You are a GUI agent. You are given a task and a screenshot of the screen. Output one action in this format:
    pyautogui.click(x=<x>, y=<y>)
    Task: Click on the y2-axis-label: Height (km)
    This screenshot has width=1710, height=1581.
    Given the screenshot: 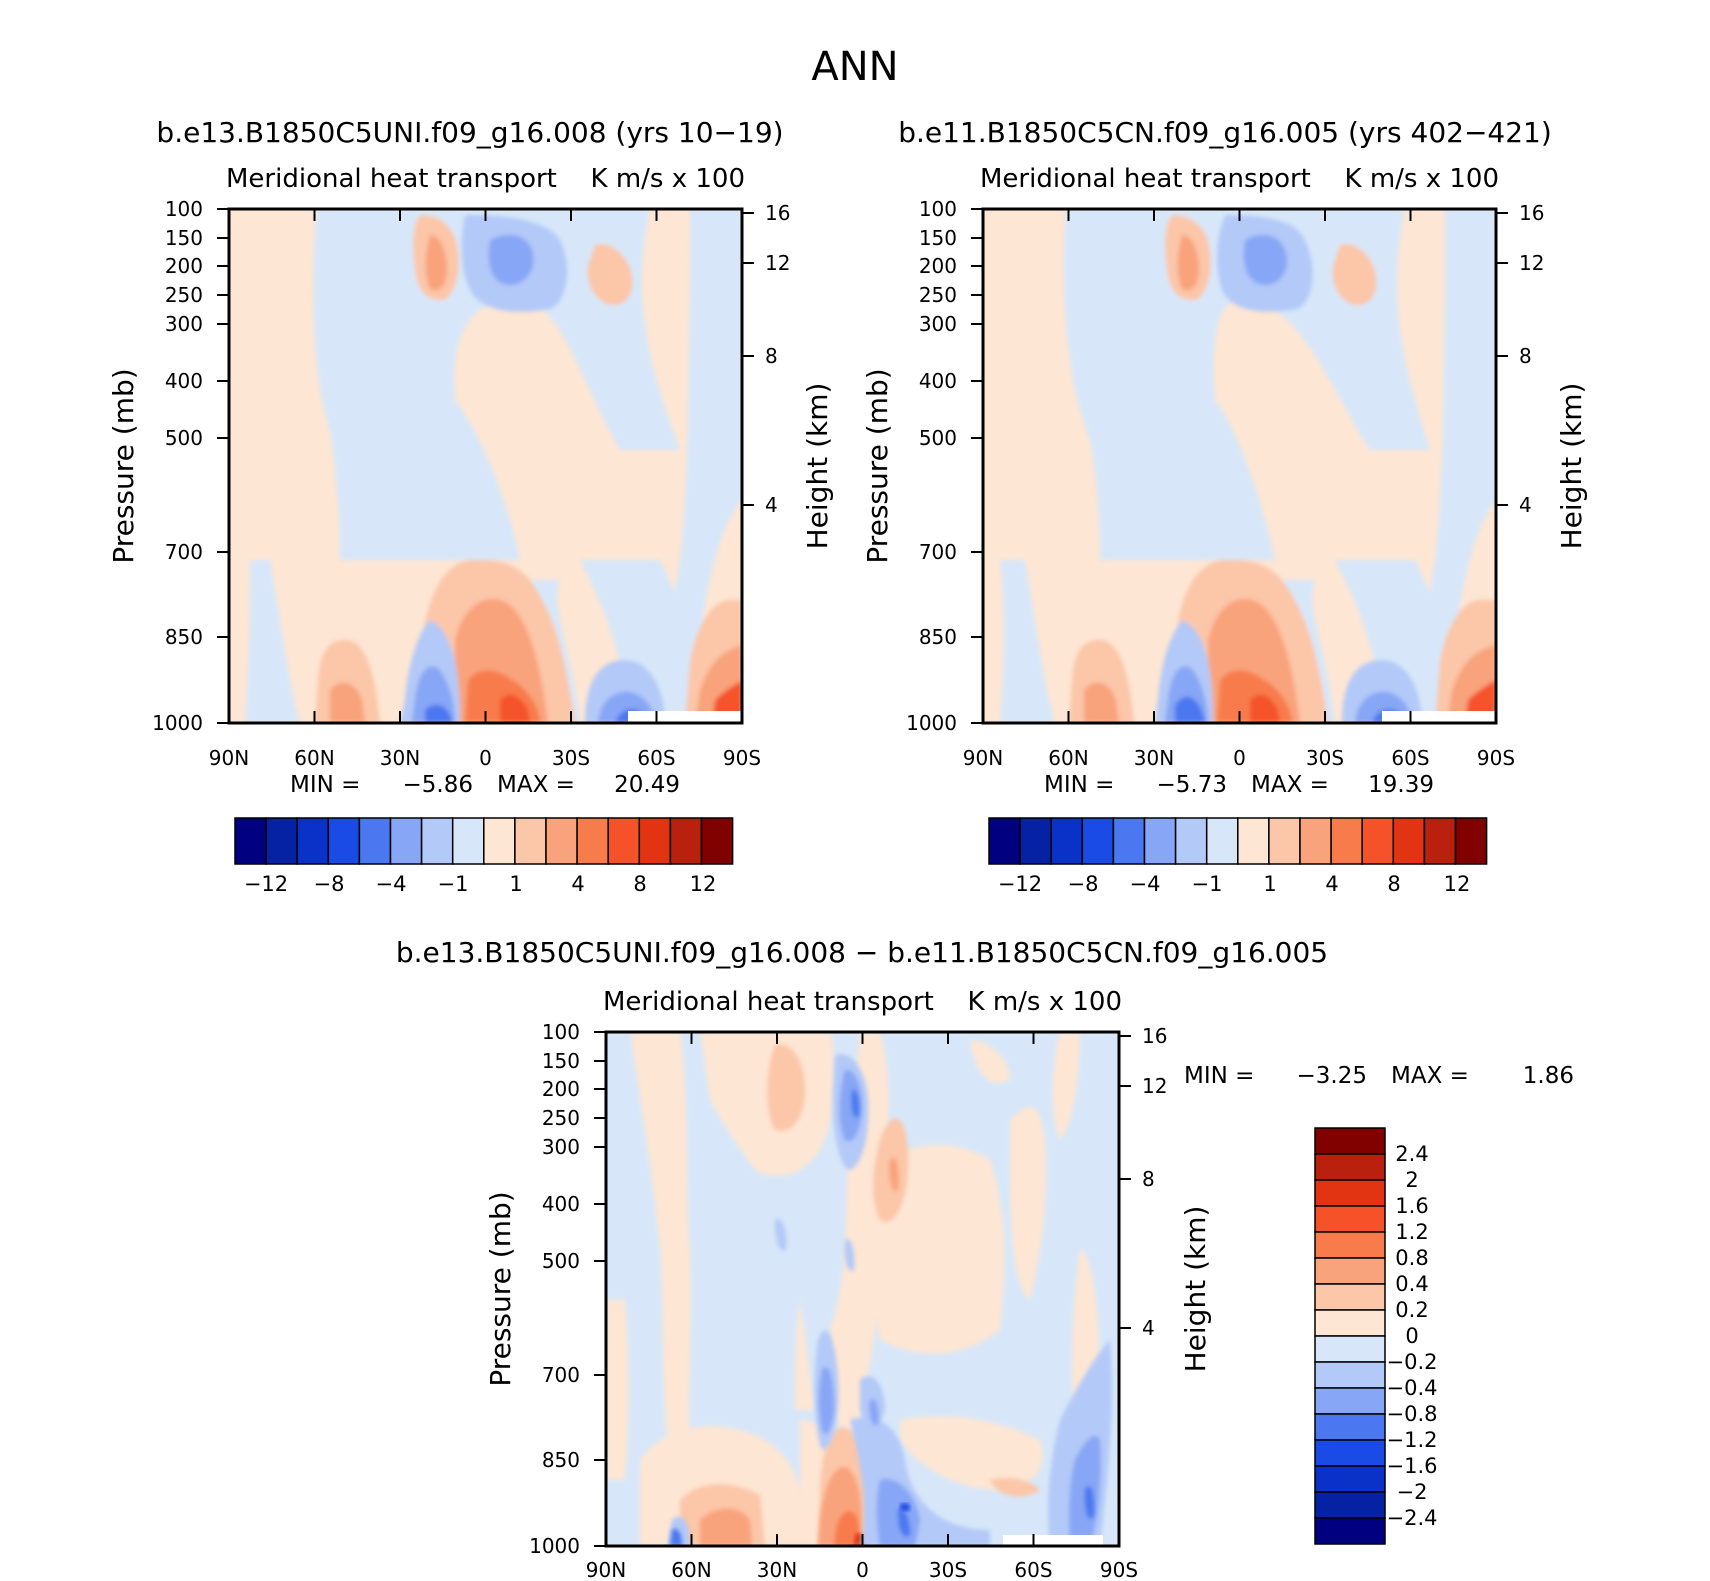 What is the action you would take?
    pyautogui.click(x=817, y=466)
    